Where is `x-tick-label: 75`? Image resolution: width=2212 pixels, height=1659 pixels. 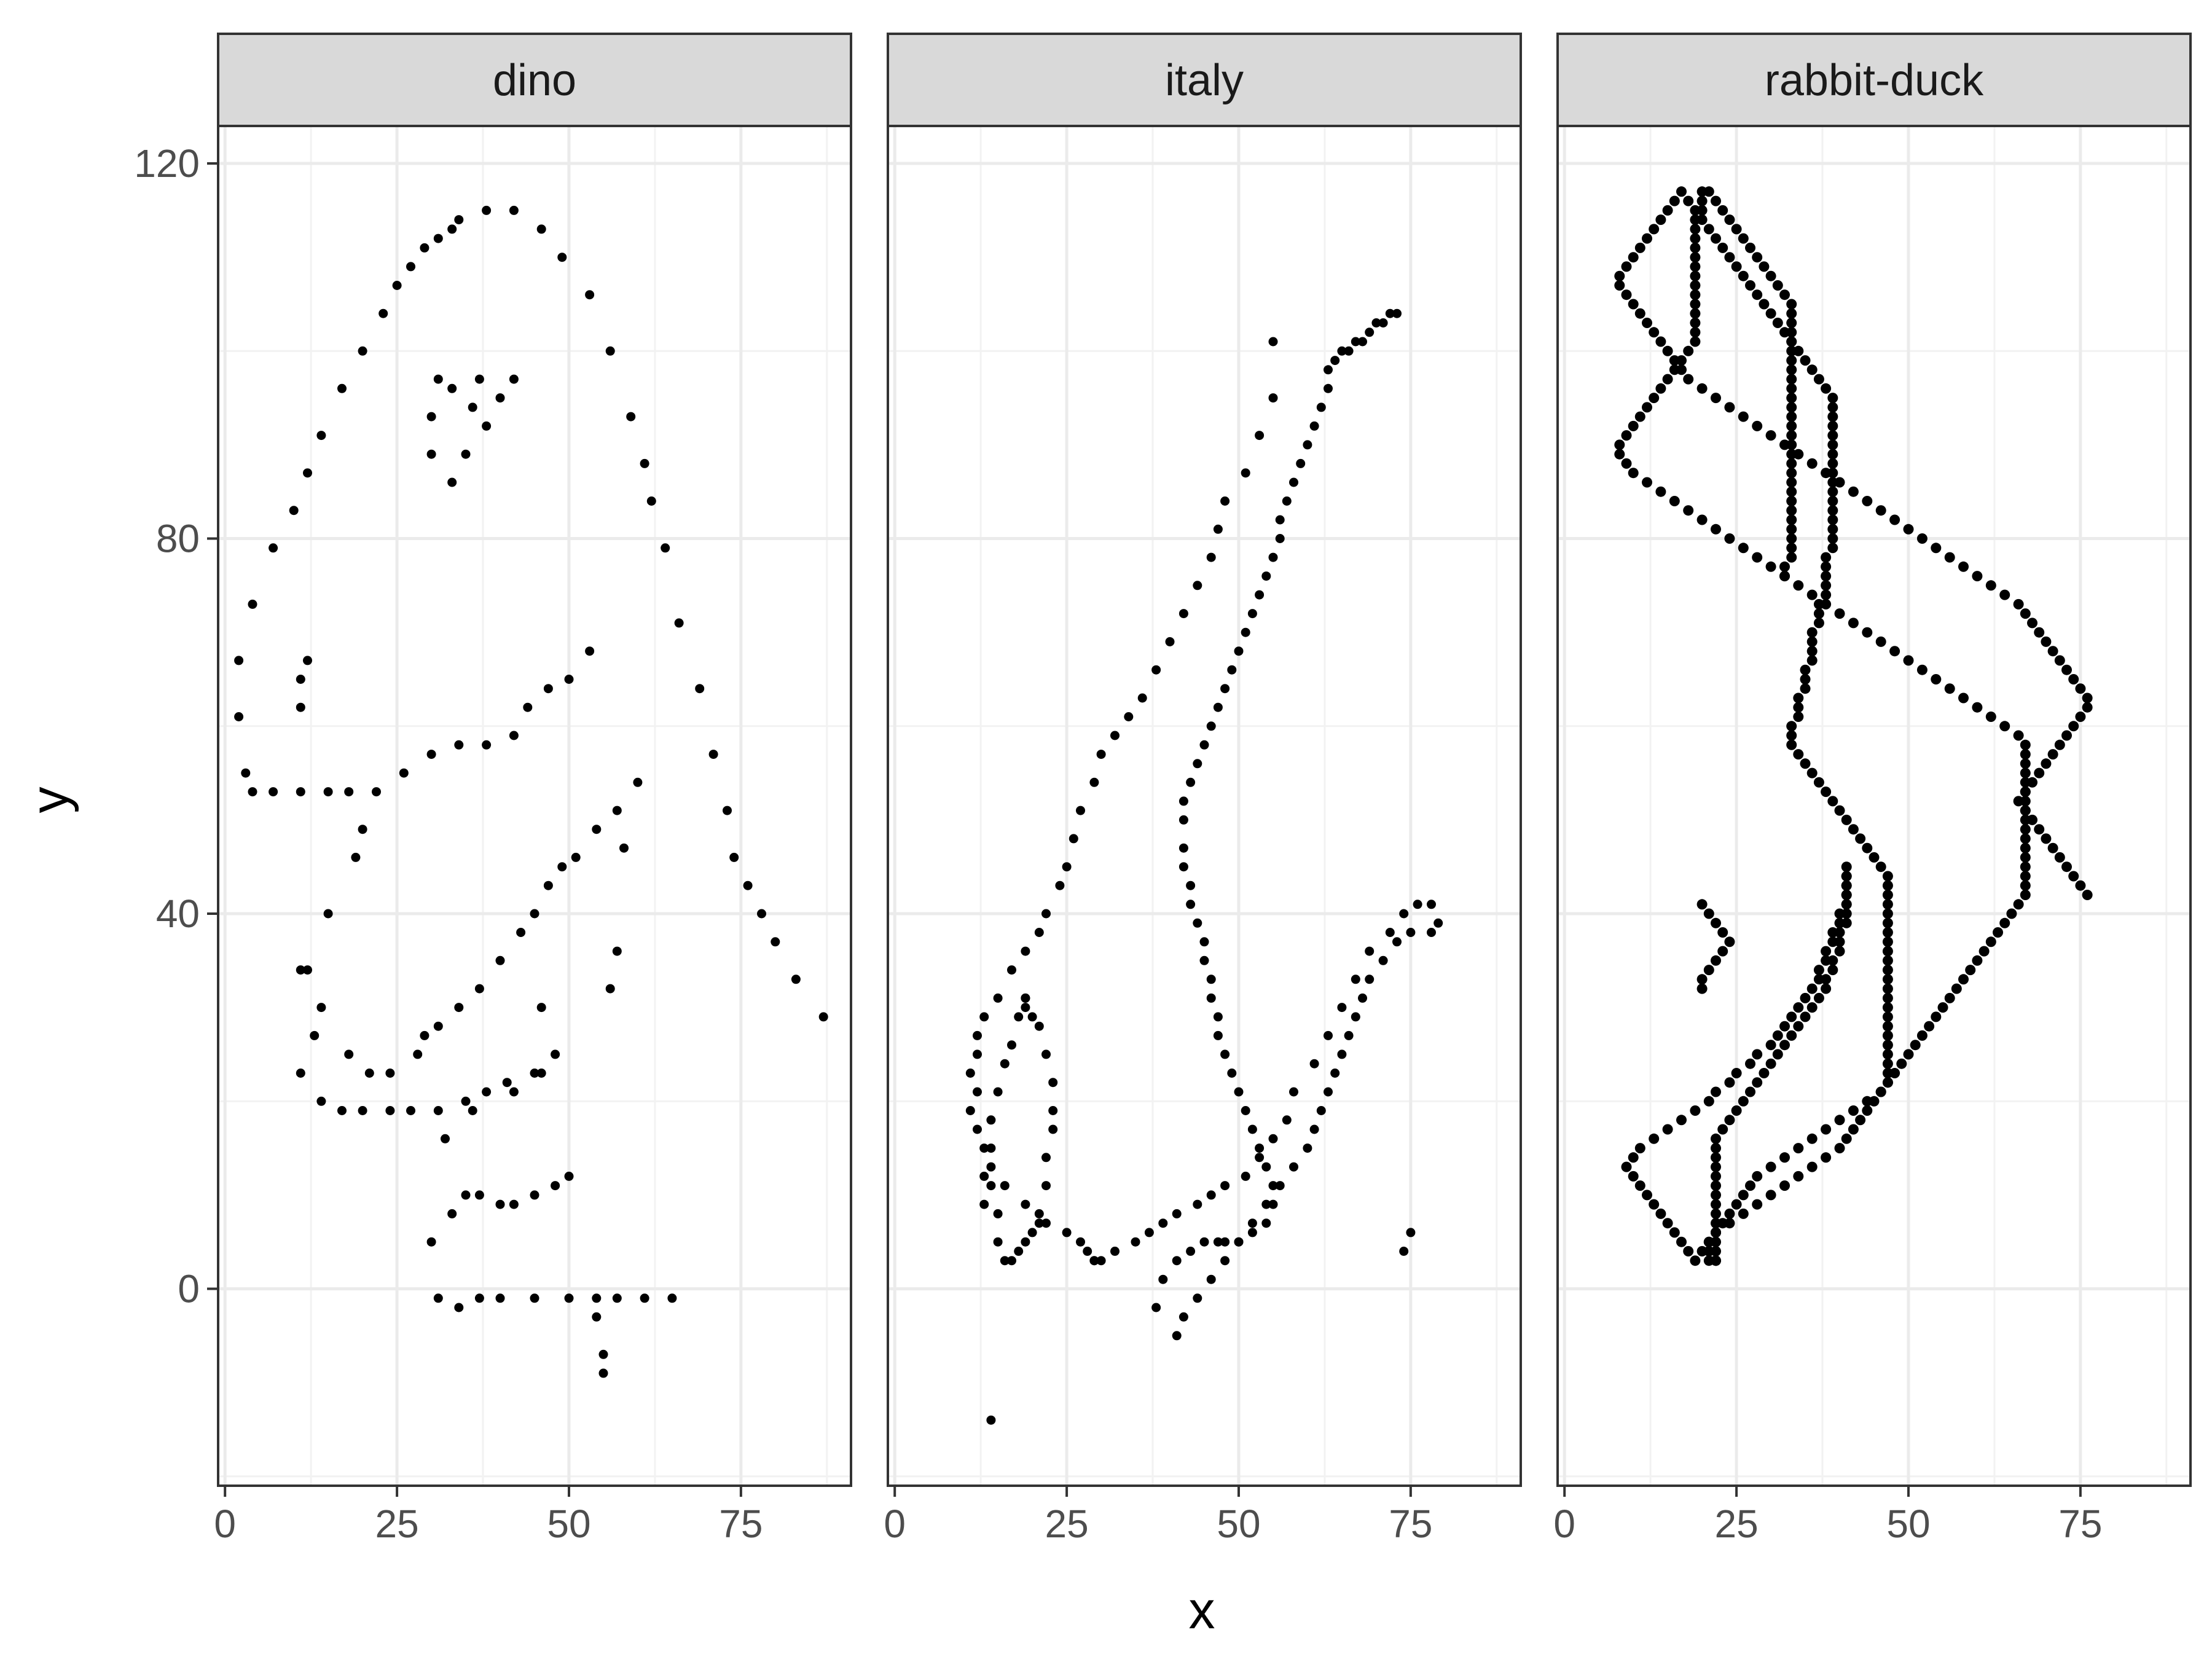 x-tick-label: 75 is located at coordinates (2080, 1524).